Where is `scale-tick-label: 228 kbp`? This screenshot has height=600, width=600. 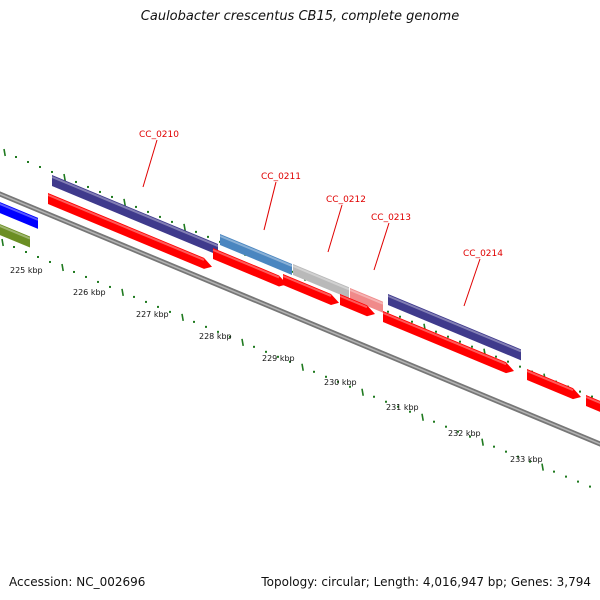
scale-tick-label: 228 kbp is located at coordinates (215, 336).